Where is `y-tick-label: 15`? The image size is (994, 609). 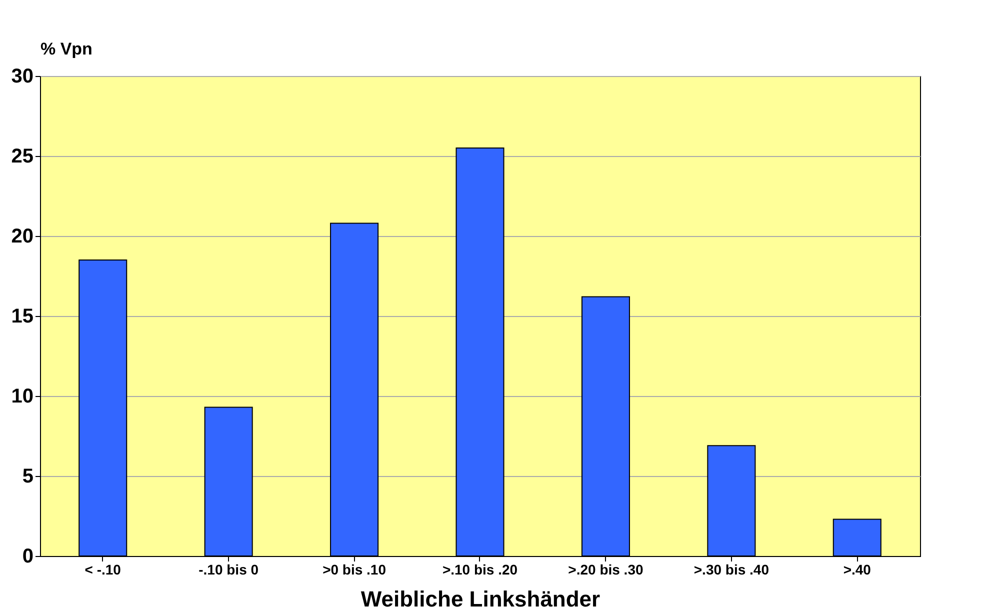
y-tick-label: 15 is located at coordinates (22, 317).